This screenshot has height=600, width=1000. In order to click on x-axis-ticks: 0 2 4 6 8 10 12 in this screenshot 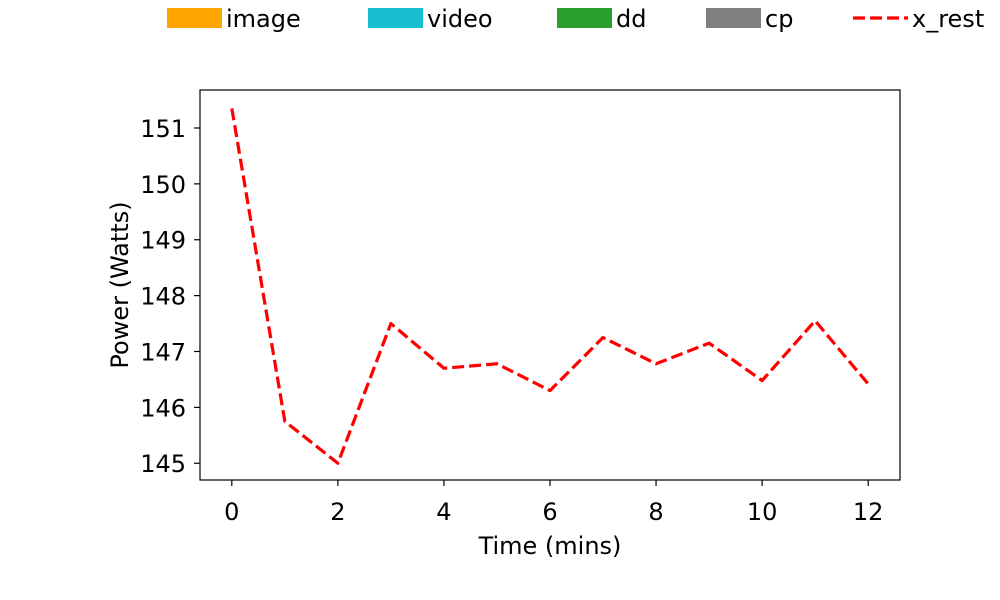, I will do `click(553, 503)`.